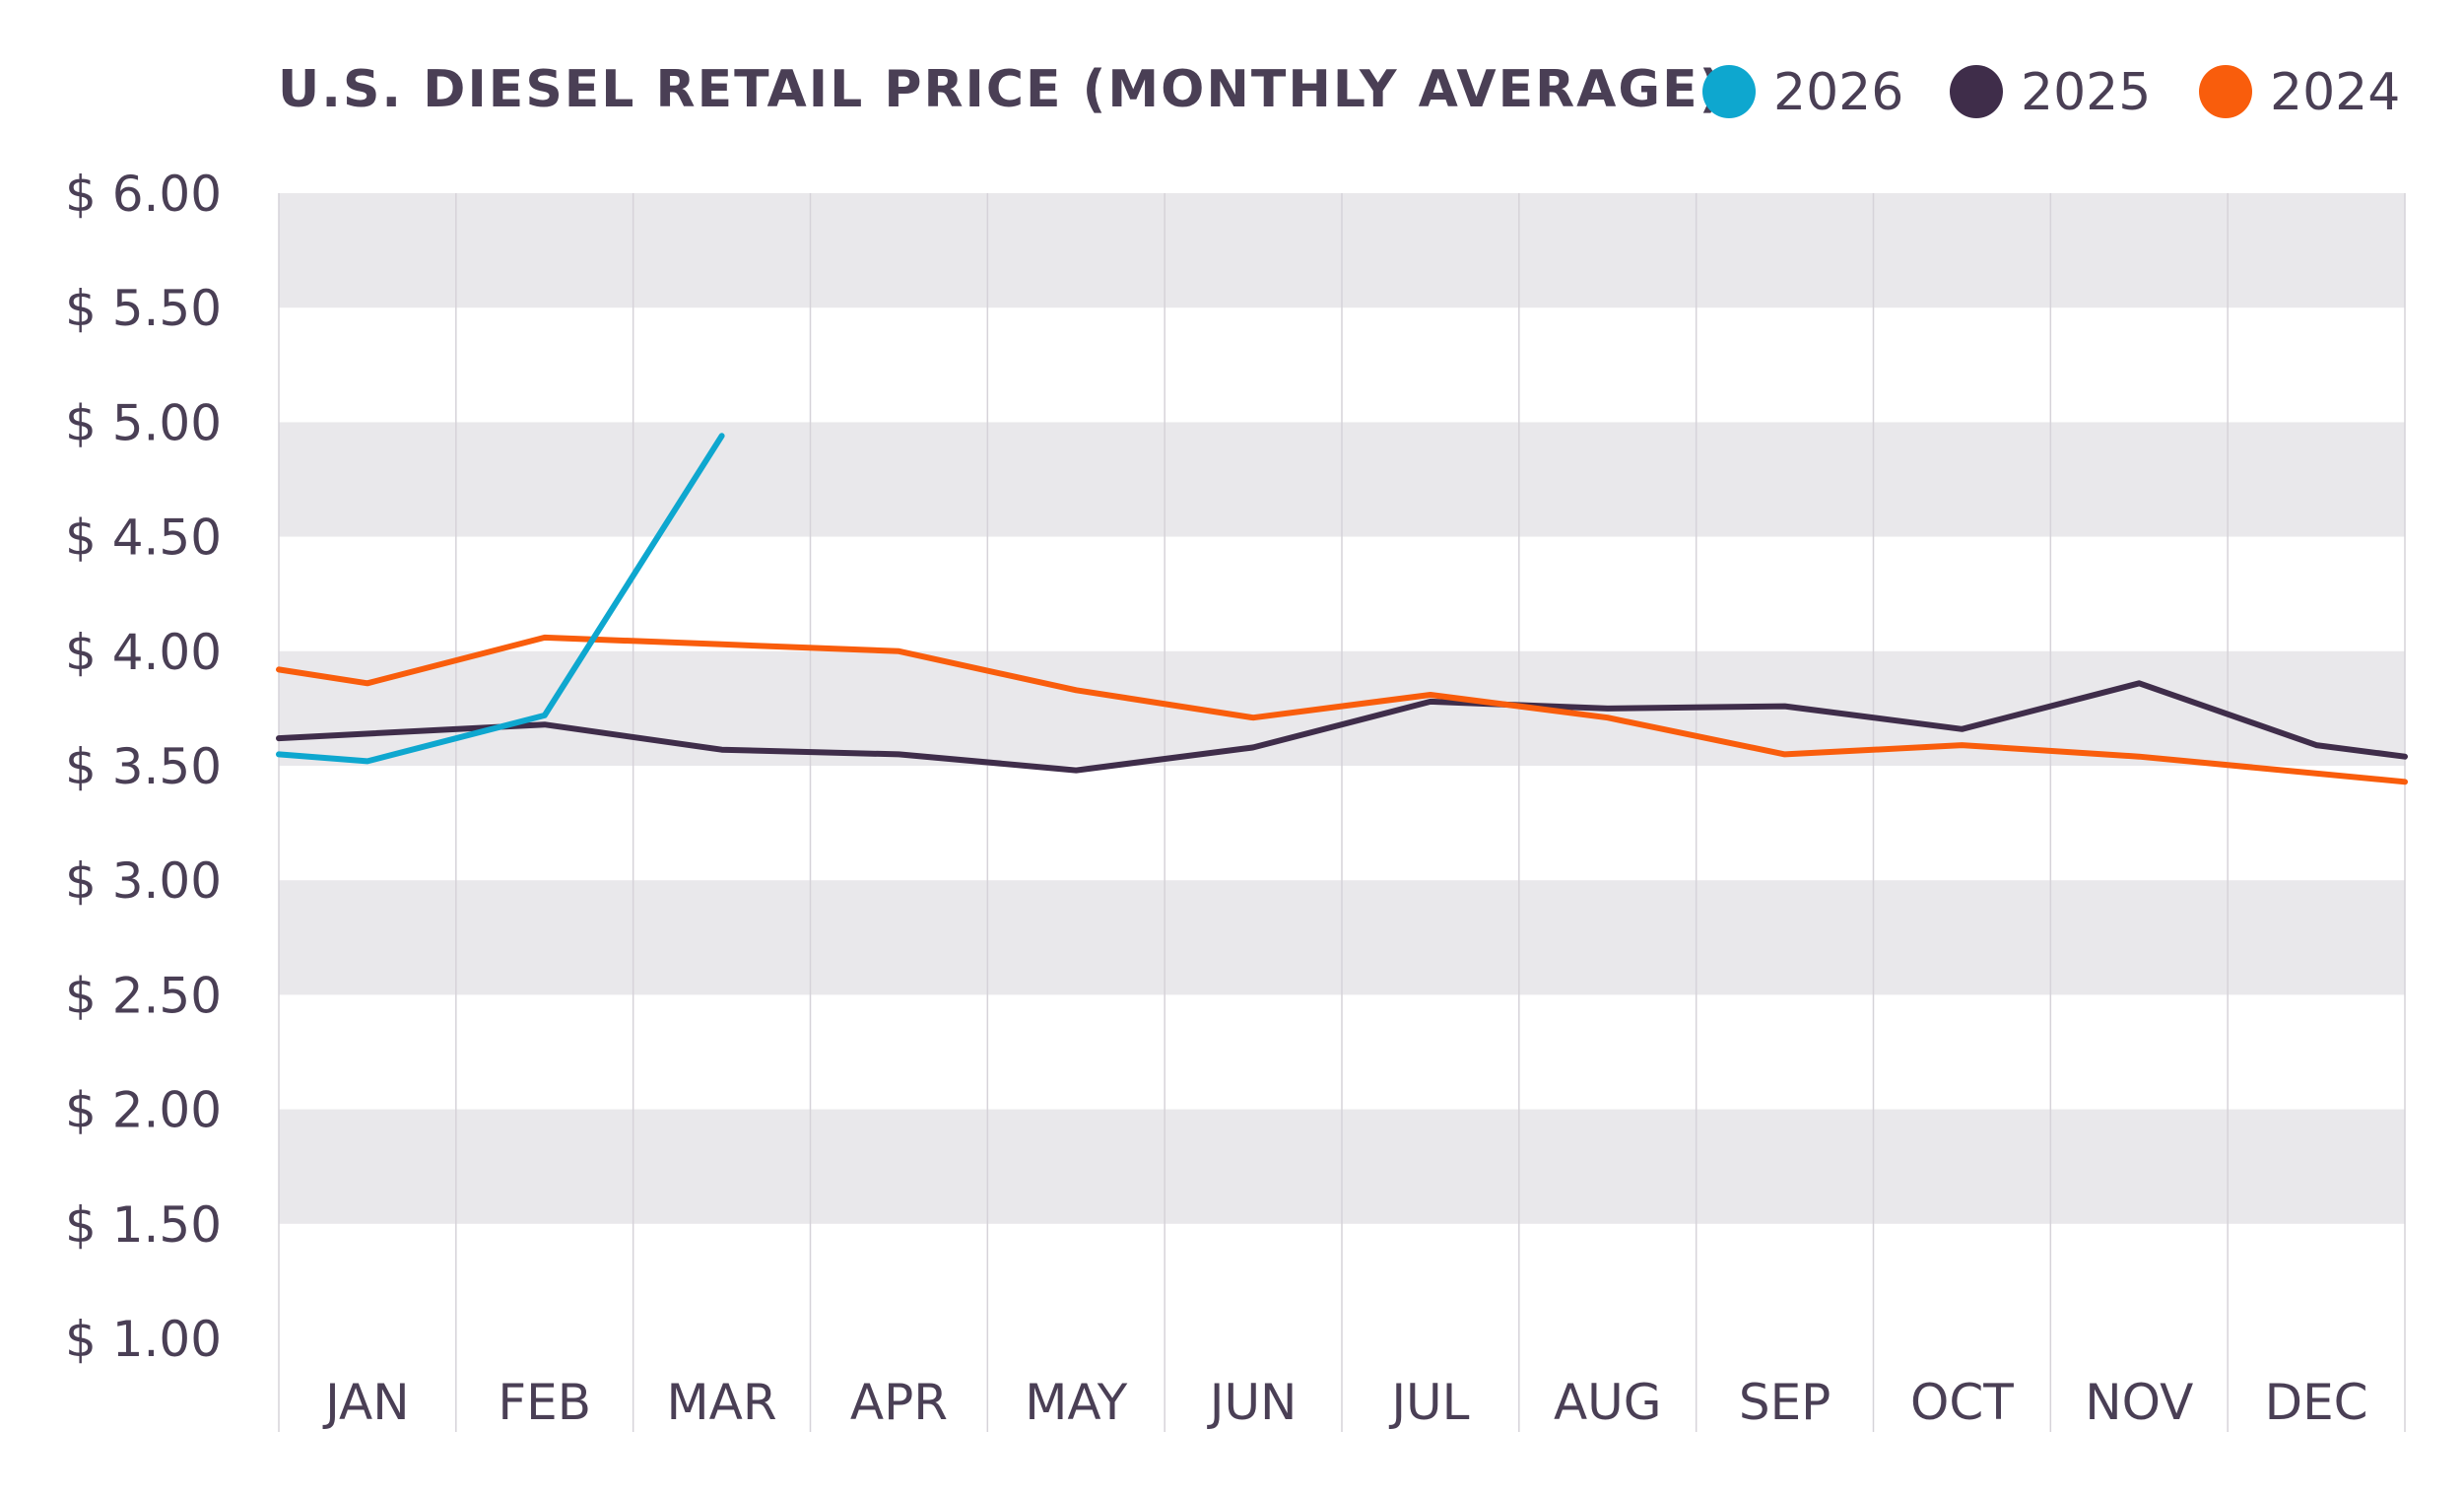 This screenshot has width=2464, height=1498. I want to click on x-tick-label: SEP, so click(1785, 1402).